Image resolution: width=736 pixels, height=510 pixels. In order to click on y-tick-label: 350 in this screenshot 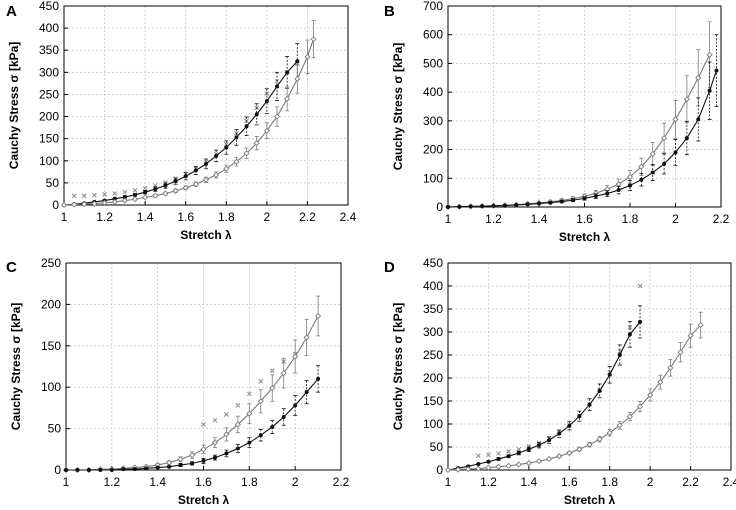, I will do `click(433, 309)`.